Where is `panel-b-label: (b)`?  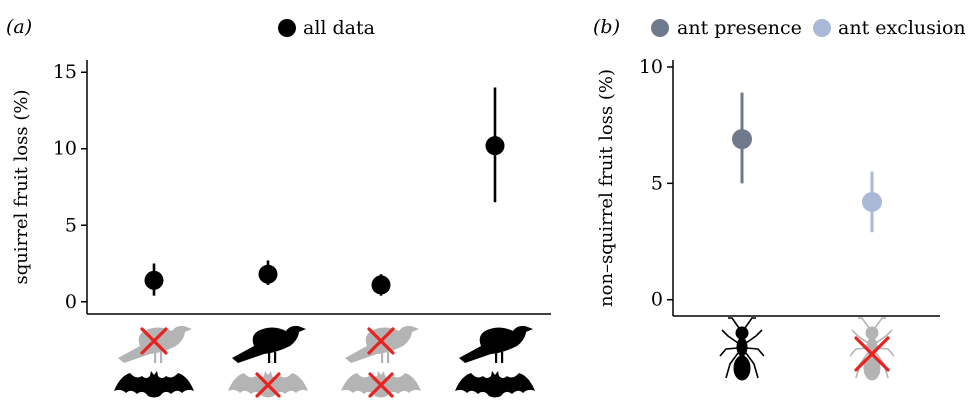 panel-b-label: (b) is located at coordinates (606, 27).